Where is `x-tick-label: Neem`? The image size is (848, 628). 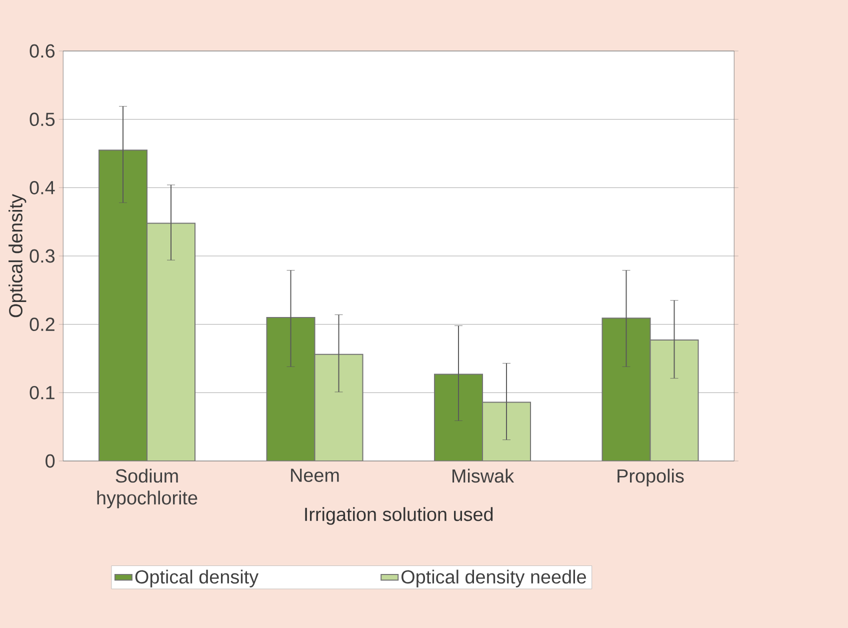 x-tick-label: Neem is located at coordinates (315, 475).